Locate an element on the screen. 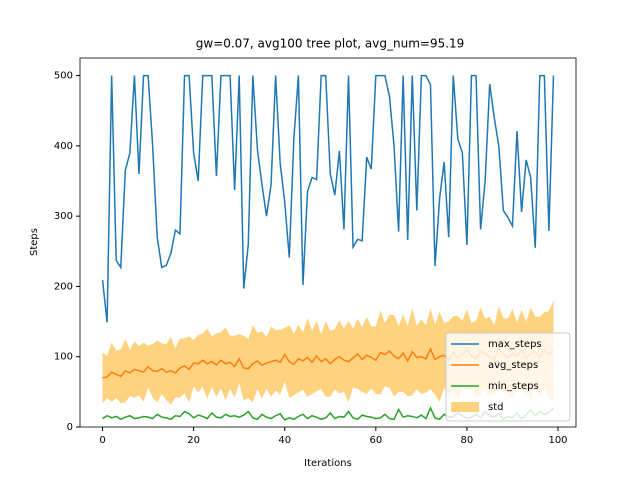 The height and width of the screenshot is (484, 640). legend-swatch is located at coordinates (465, 407).